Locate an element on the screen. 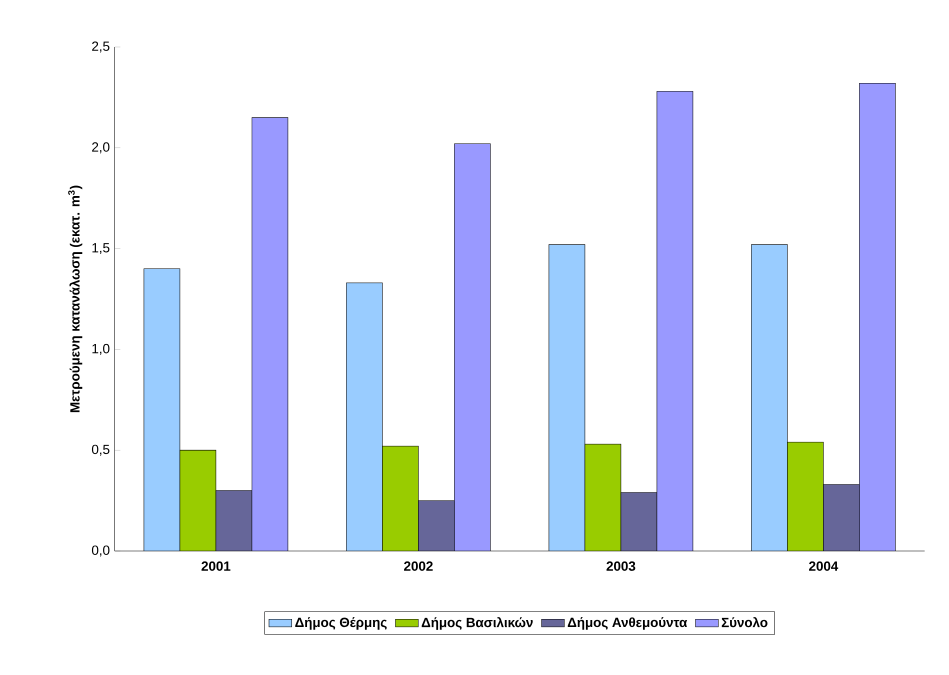 The height and width of the screenshot is (675, 949). y-tick-label: 2,0 is located at coordinates (101, 148).